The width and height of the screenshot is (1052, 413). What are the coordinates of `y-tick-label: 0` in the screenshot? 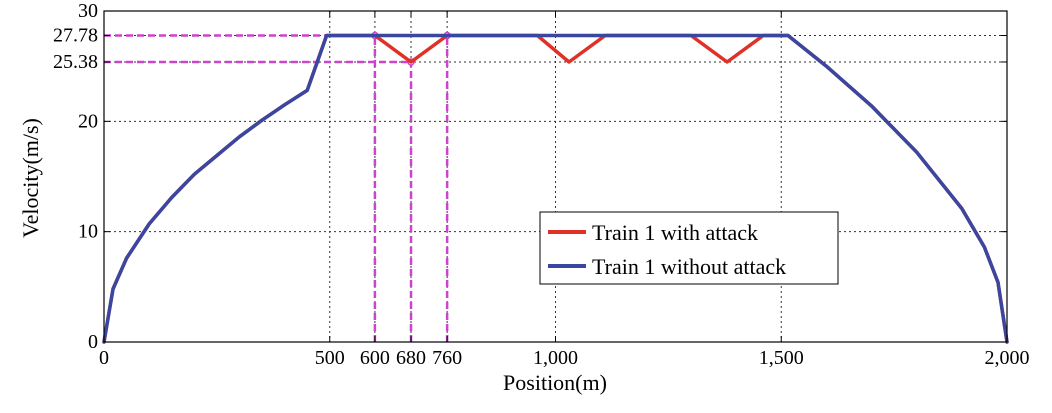 It's located at (93, 342).